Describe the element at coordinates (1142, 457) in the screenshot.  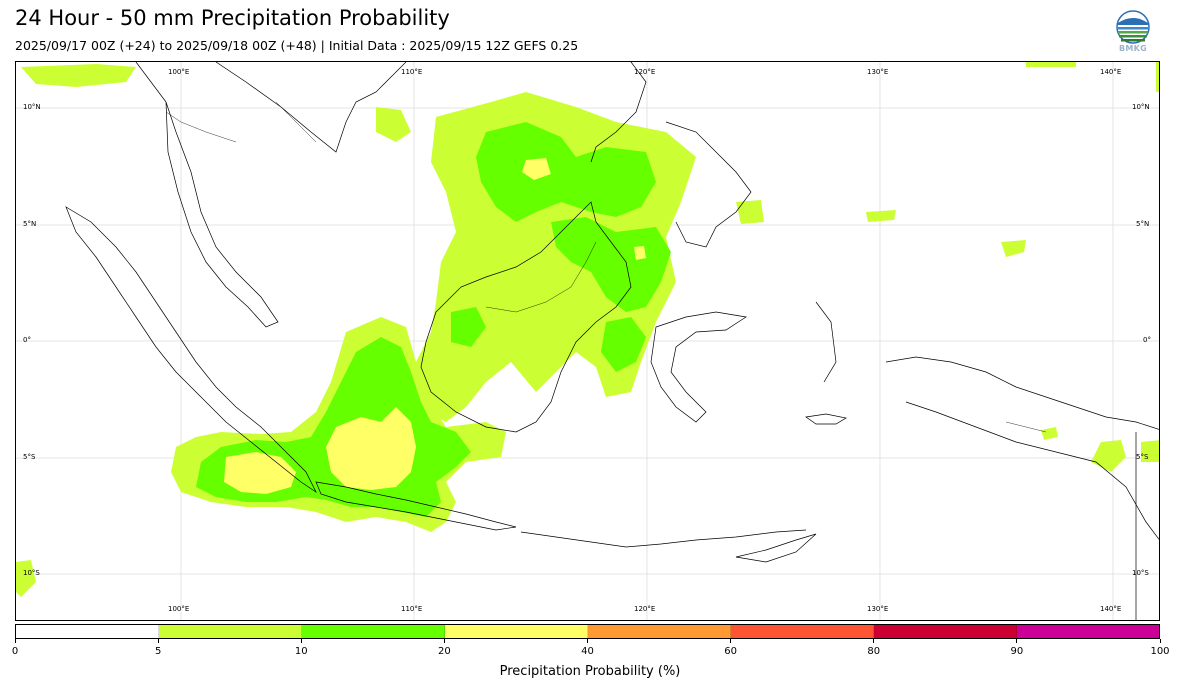
I see `lat-label-right: 5°S` at that location.